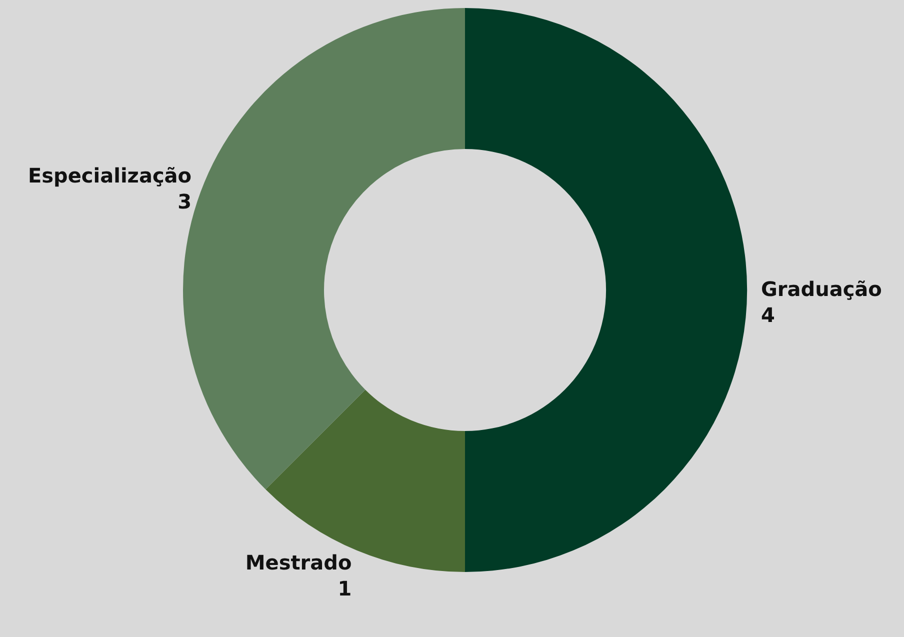 Image resolution: width=904 pixels, height=637 pixels. Describe the element at coordinates (298, 562) in the screenshot. I see `slice-label: Mestrado` at that location.